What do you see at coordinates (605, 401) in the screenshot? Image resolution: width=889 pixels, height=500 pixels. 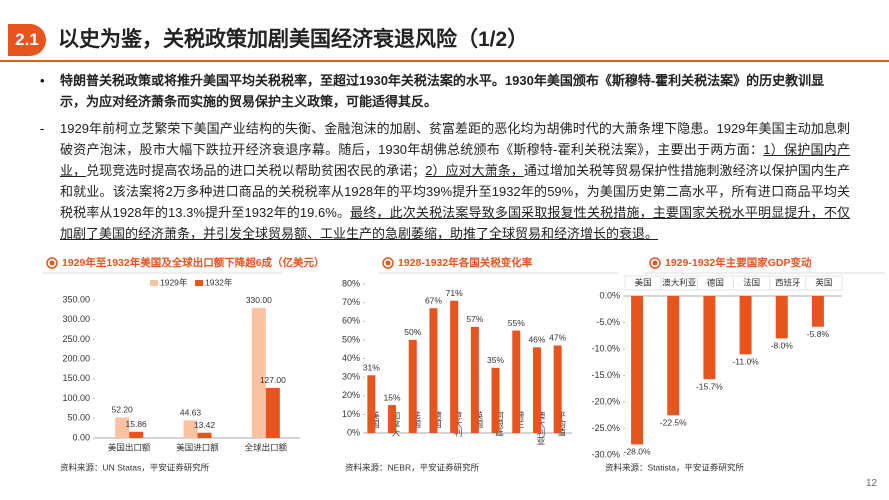 I see `y-tick-label: -20.0%` at bounding box center [605, 401].